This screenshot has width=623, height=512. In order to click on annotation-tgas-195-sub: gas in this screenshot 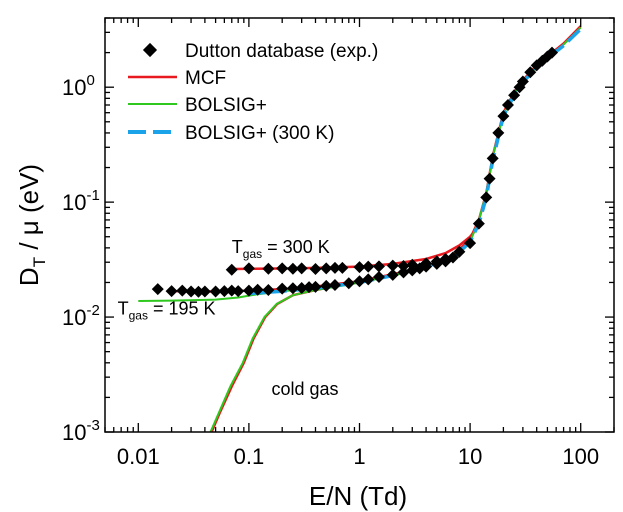, I will do `click(138, 316)`.